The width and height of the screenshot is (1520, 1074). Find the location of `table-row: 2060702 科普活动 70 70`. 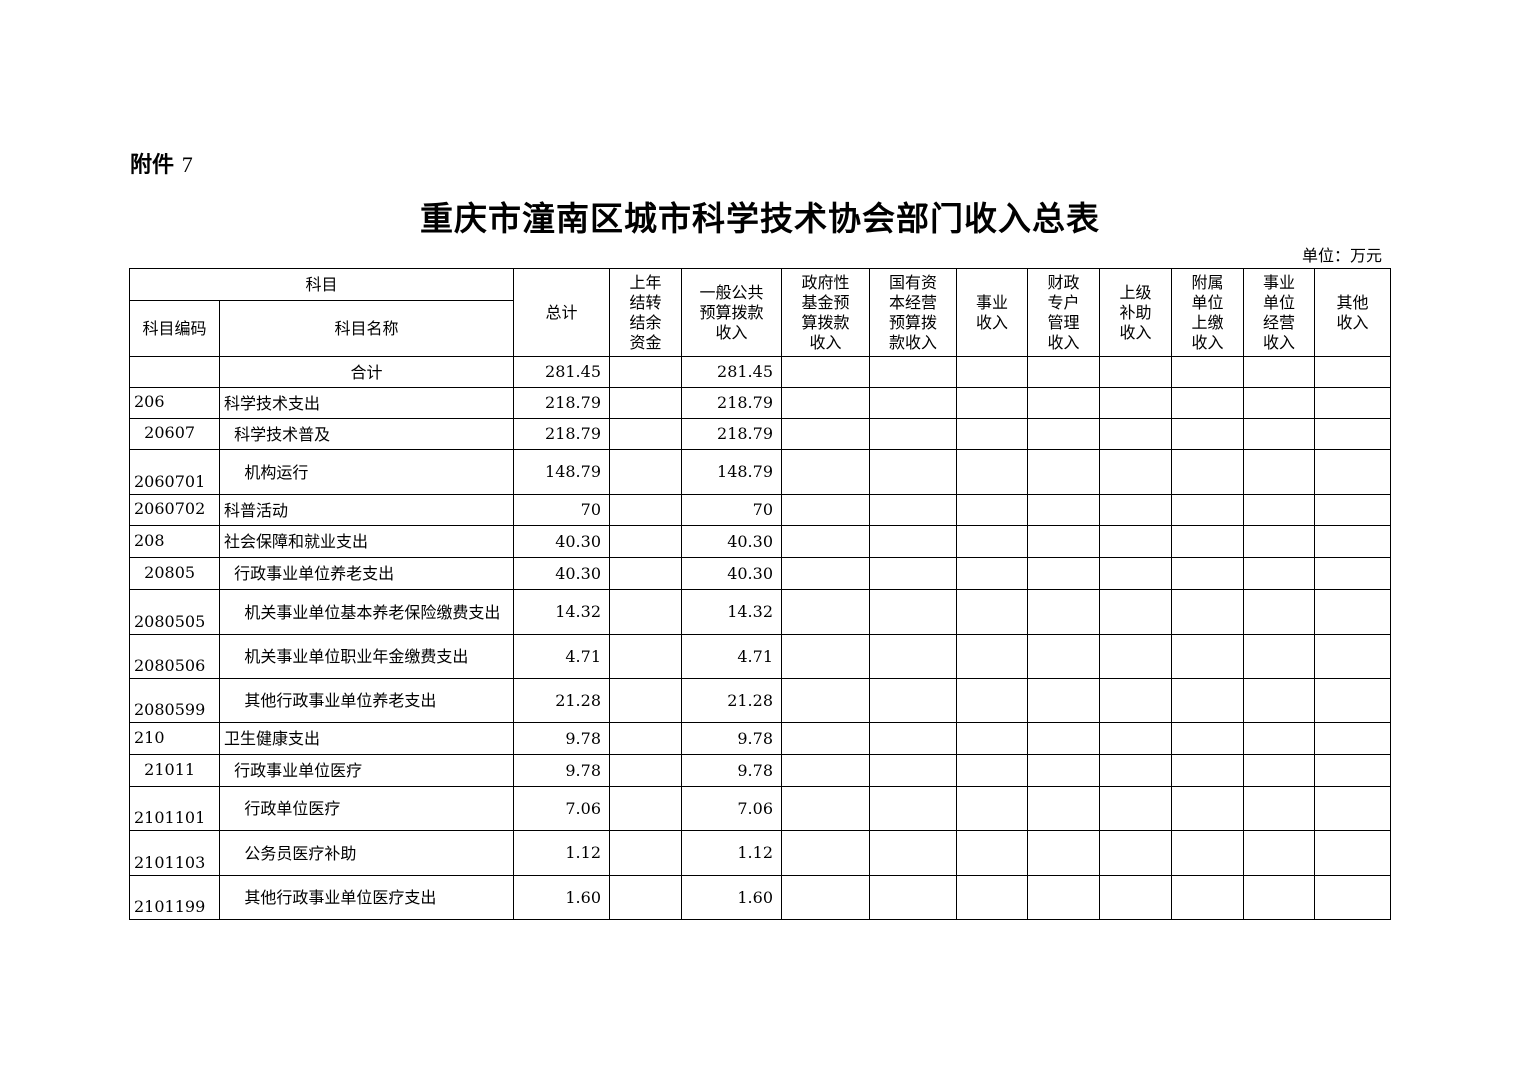

table-row: 2060702 科普活动 70 70 is located at coordinates (760, 510).